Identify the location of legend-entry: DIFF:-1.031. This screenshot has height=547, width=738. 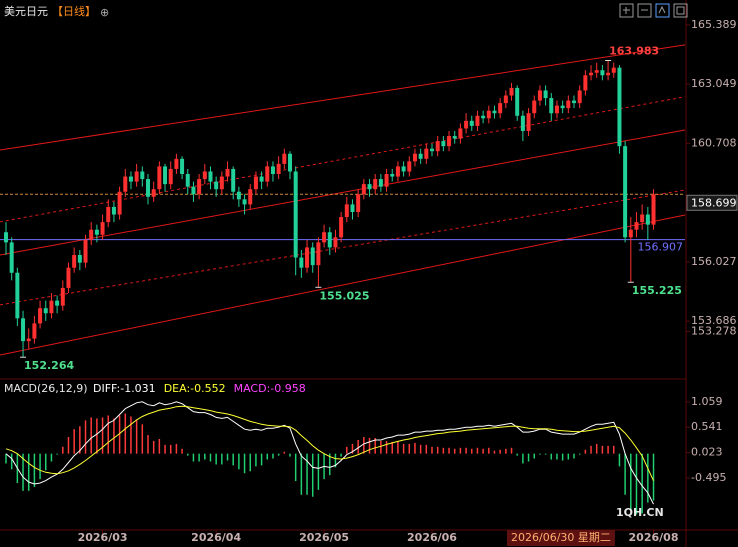
(124, 388).